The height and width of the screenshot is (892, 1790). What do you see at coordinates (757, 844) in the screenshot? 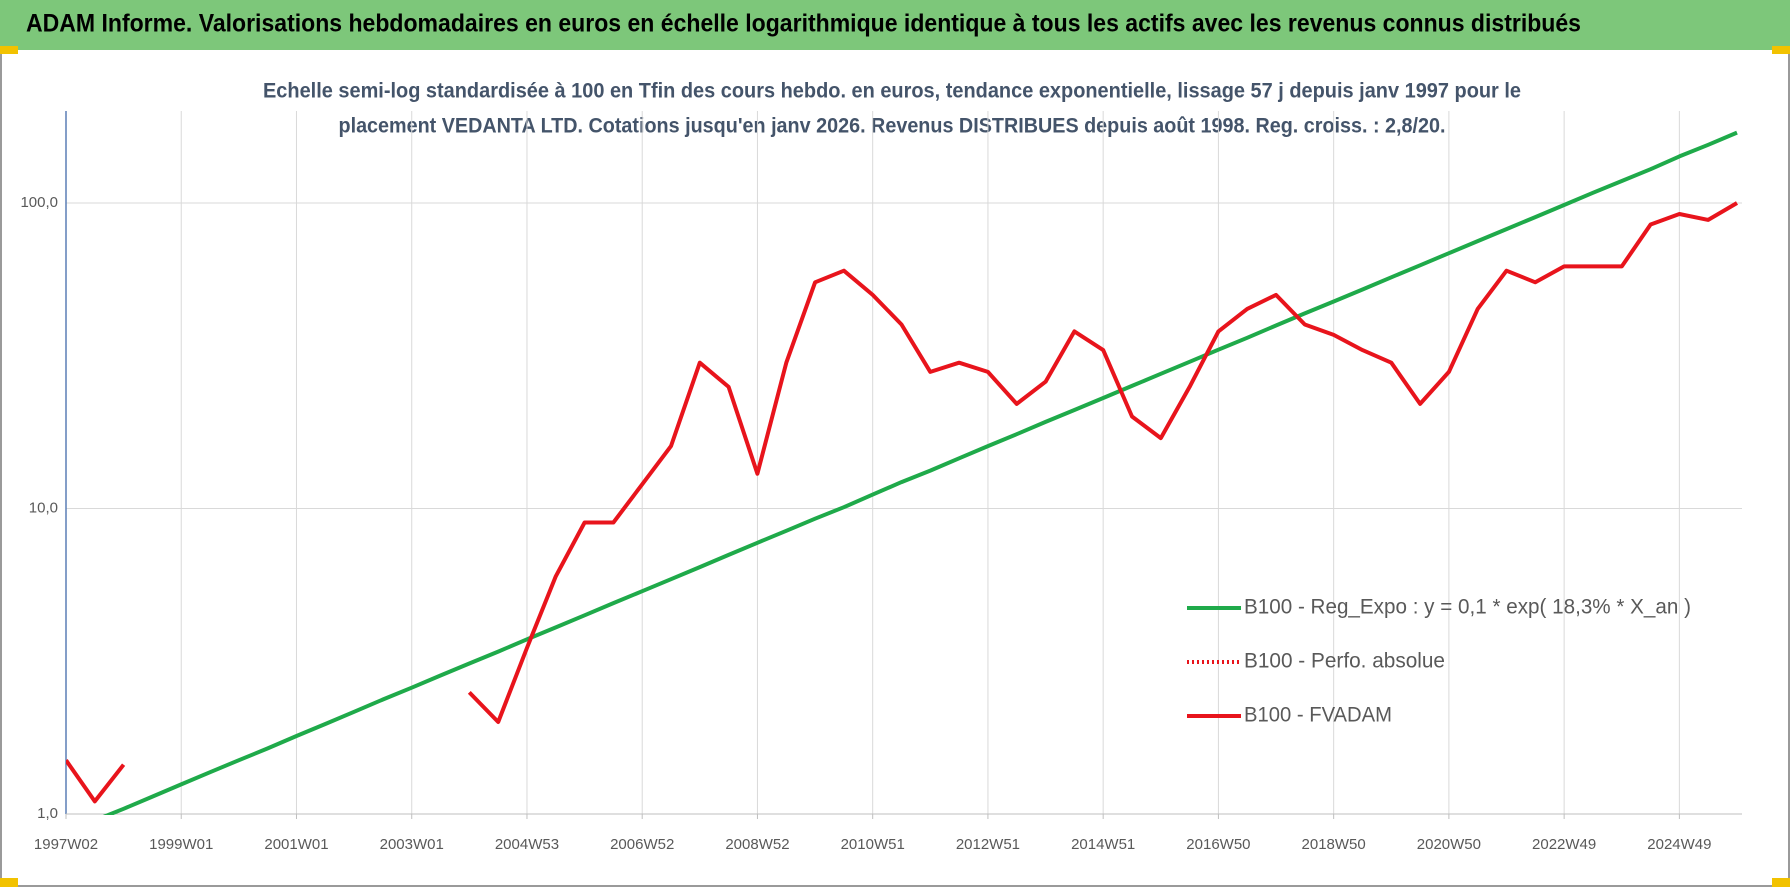
I see `x-tick-label: 2008W52` at bounding box center [757, 844].